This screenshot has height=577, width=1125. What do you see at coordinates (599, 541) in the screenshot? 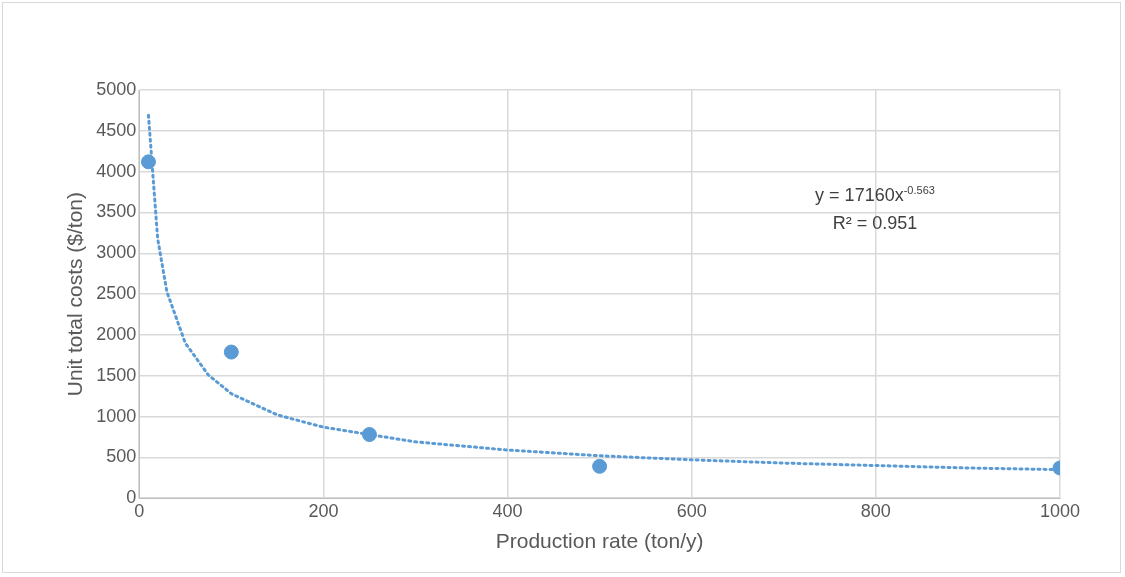
I see `x-axis-title: Production rate (ton/y)` at bounding box center [599, 541].